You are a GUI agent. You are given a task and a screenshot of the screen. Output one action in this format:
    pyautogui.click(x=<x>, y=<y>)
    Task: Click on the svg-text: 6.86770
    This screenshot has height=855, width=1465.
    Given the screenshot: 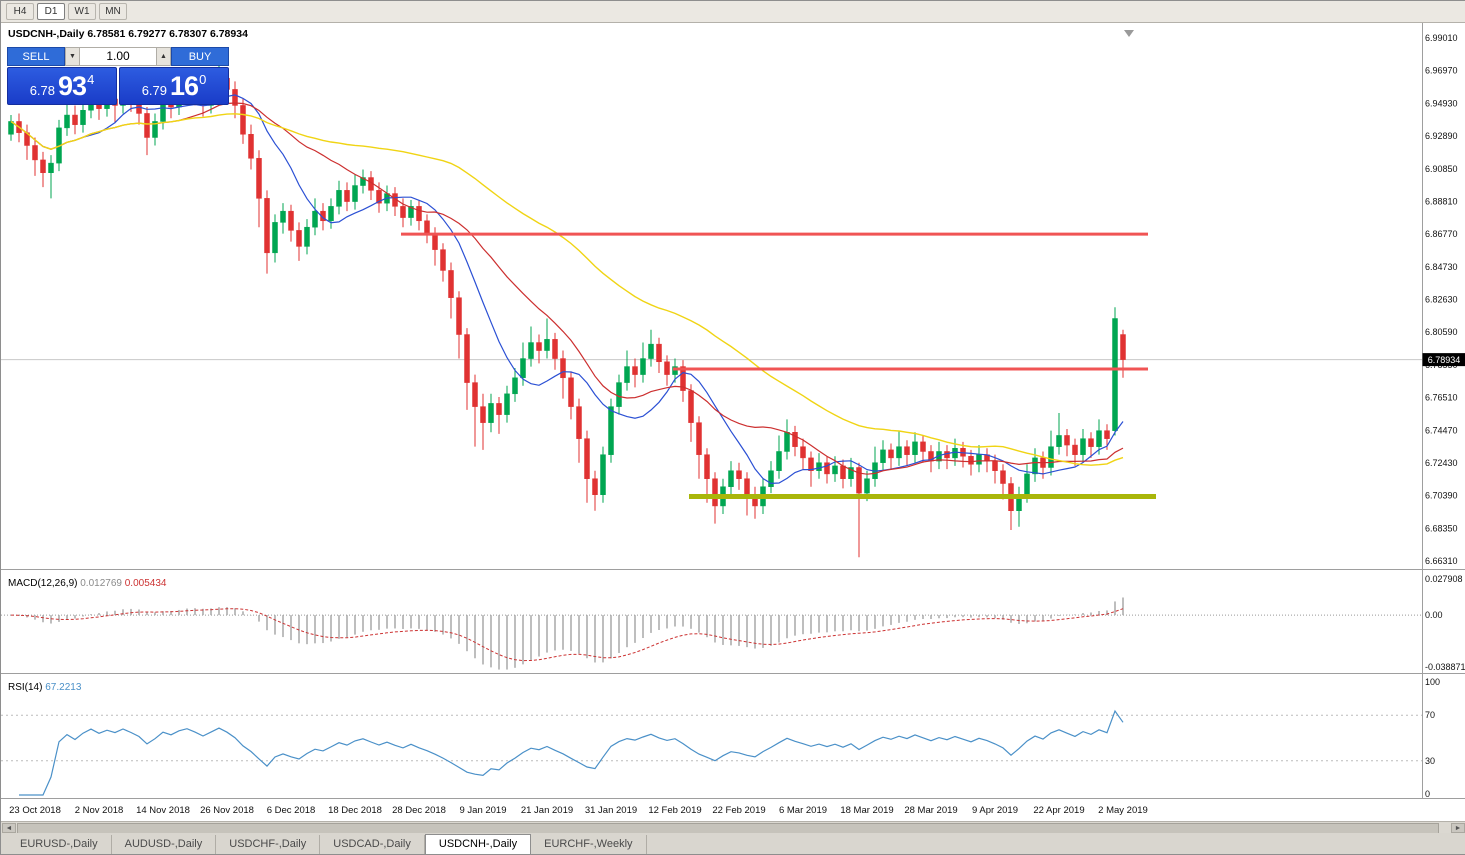 What is the action you would take?
    pyautogui.click(x=1441, y=234)
    